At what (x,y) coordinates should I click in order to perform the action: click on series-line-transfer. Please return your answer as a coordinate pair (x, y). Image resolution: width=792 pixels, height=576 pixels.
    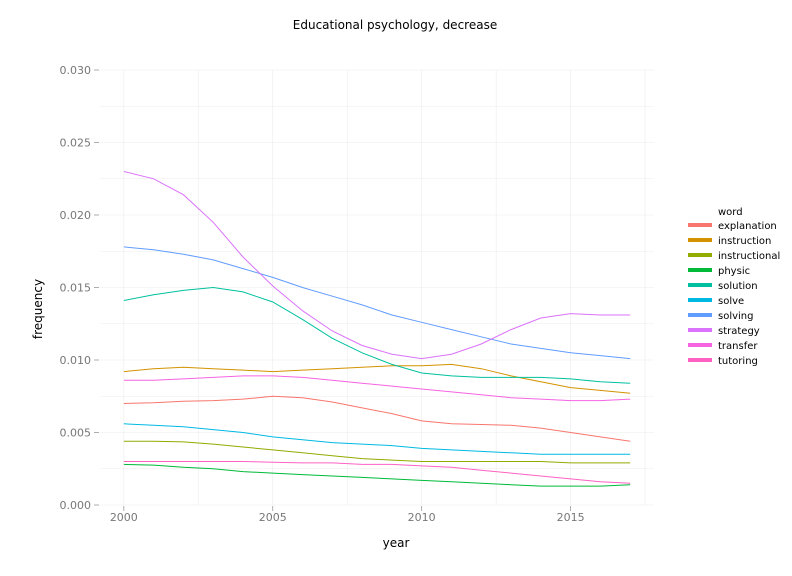
    Looking at the image, I should click on (377, 388).